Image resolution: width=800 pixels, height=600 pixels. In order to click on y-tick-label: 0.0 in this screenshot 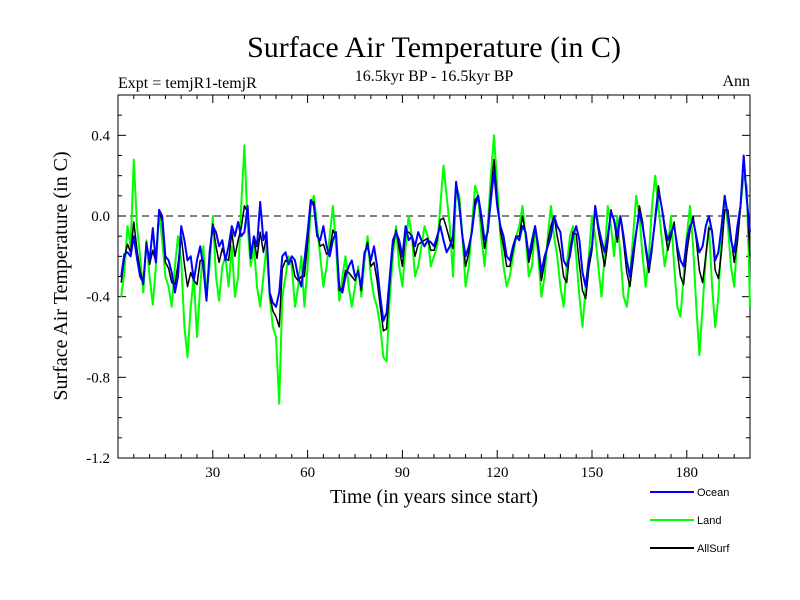, I will do `click(100, 217)`.